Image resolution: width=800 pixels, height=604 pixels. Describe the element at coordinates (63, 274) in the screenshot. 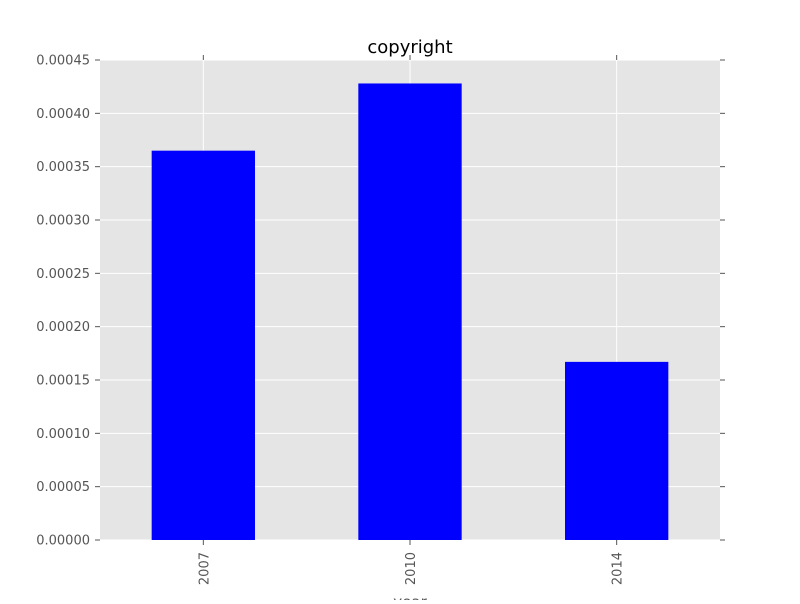

I see `y-tick-label: 0.00025` at that location.